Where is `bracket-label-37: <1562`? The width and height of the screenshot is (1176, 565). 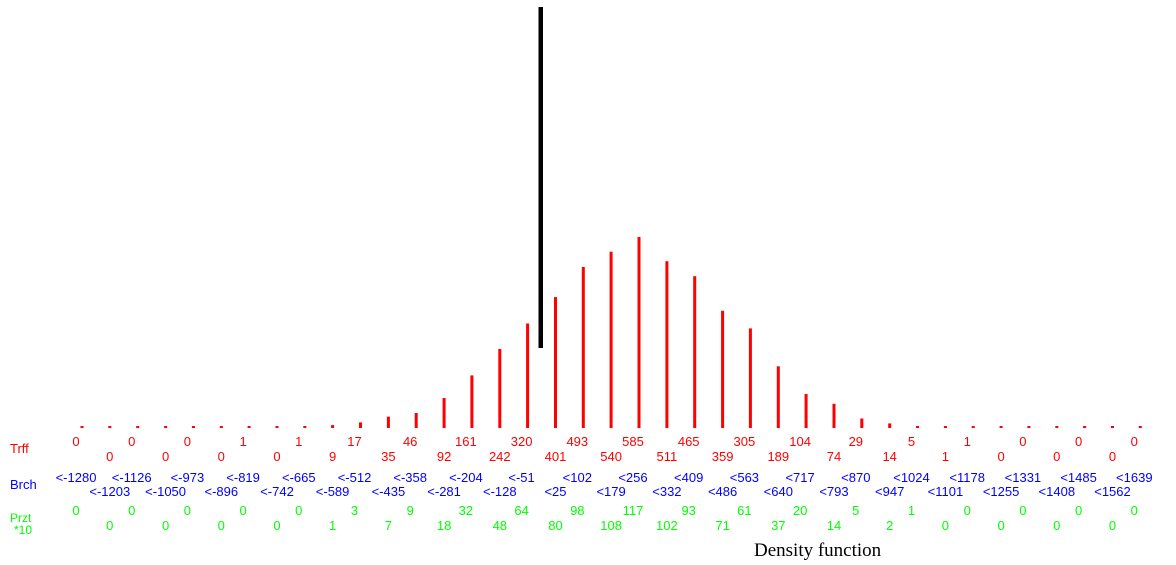
bracket-label-37: <1562 is located at coordinates (1112, 491).